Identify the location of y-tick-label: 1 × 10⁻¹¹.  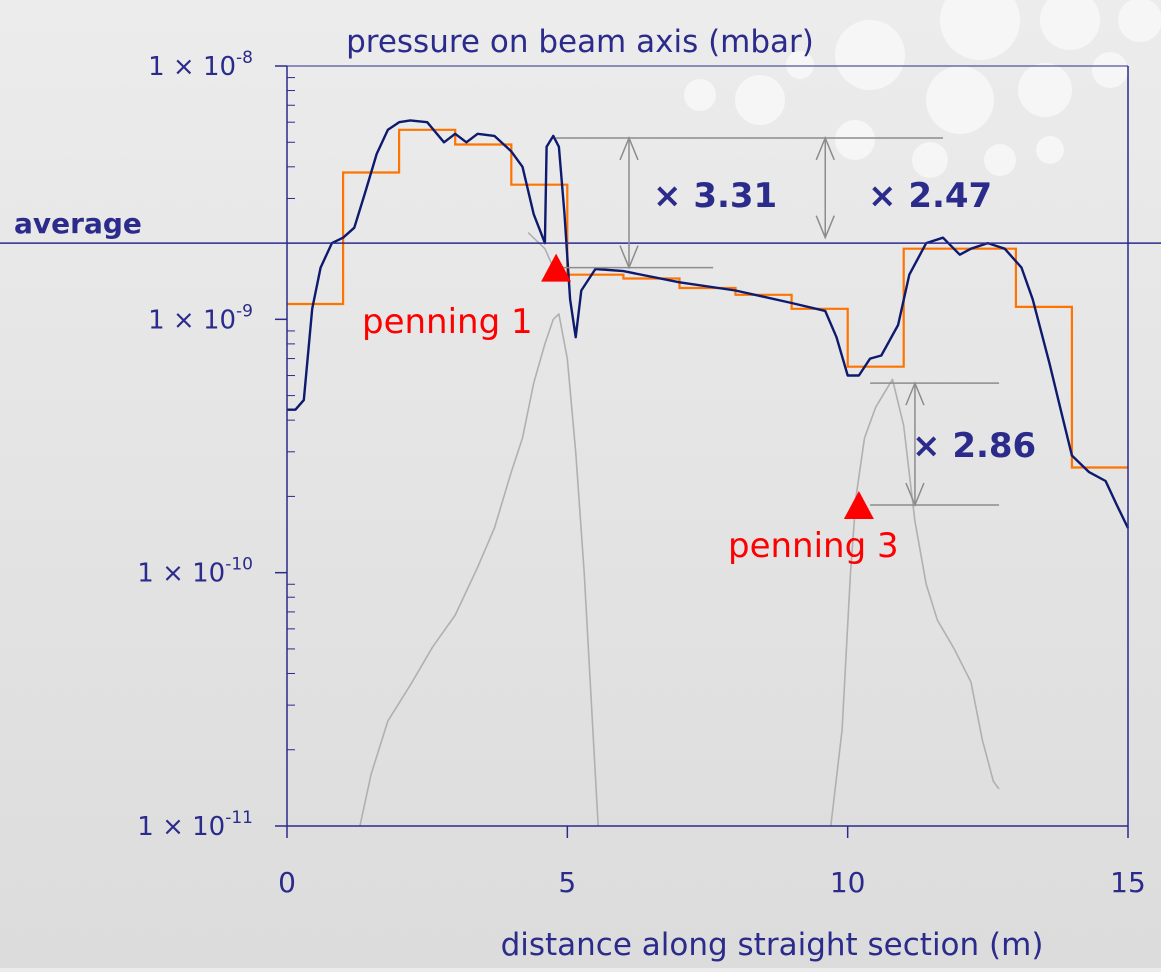
(195, 825).